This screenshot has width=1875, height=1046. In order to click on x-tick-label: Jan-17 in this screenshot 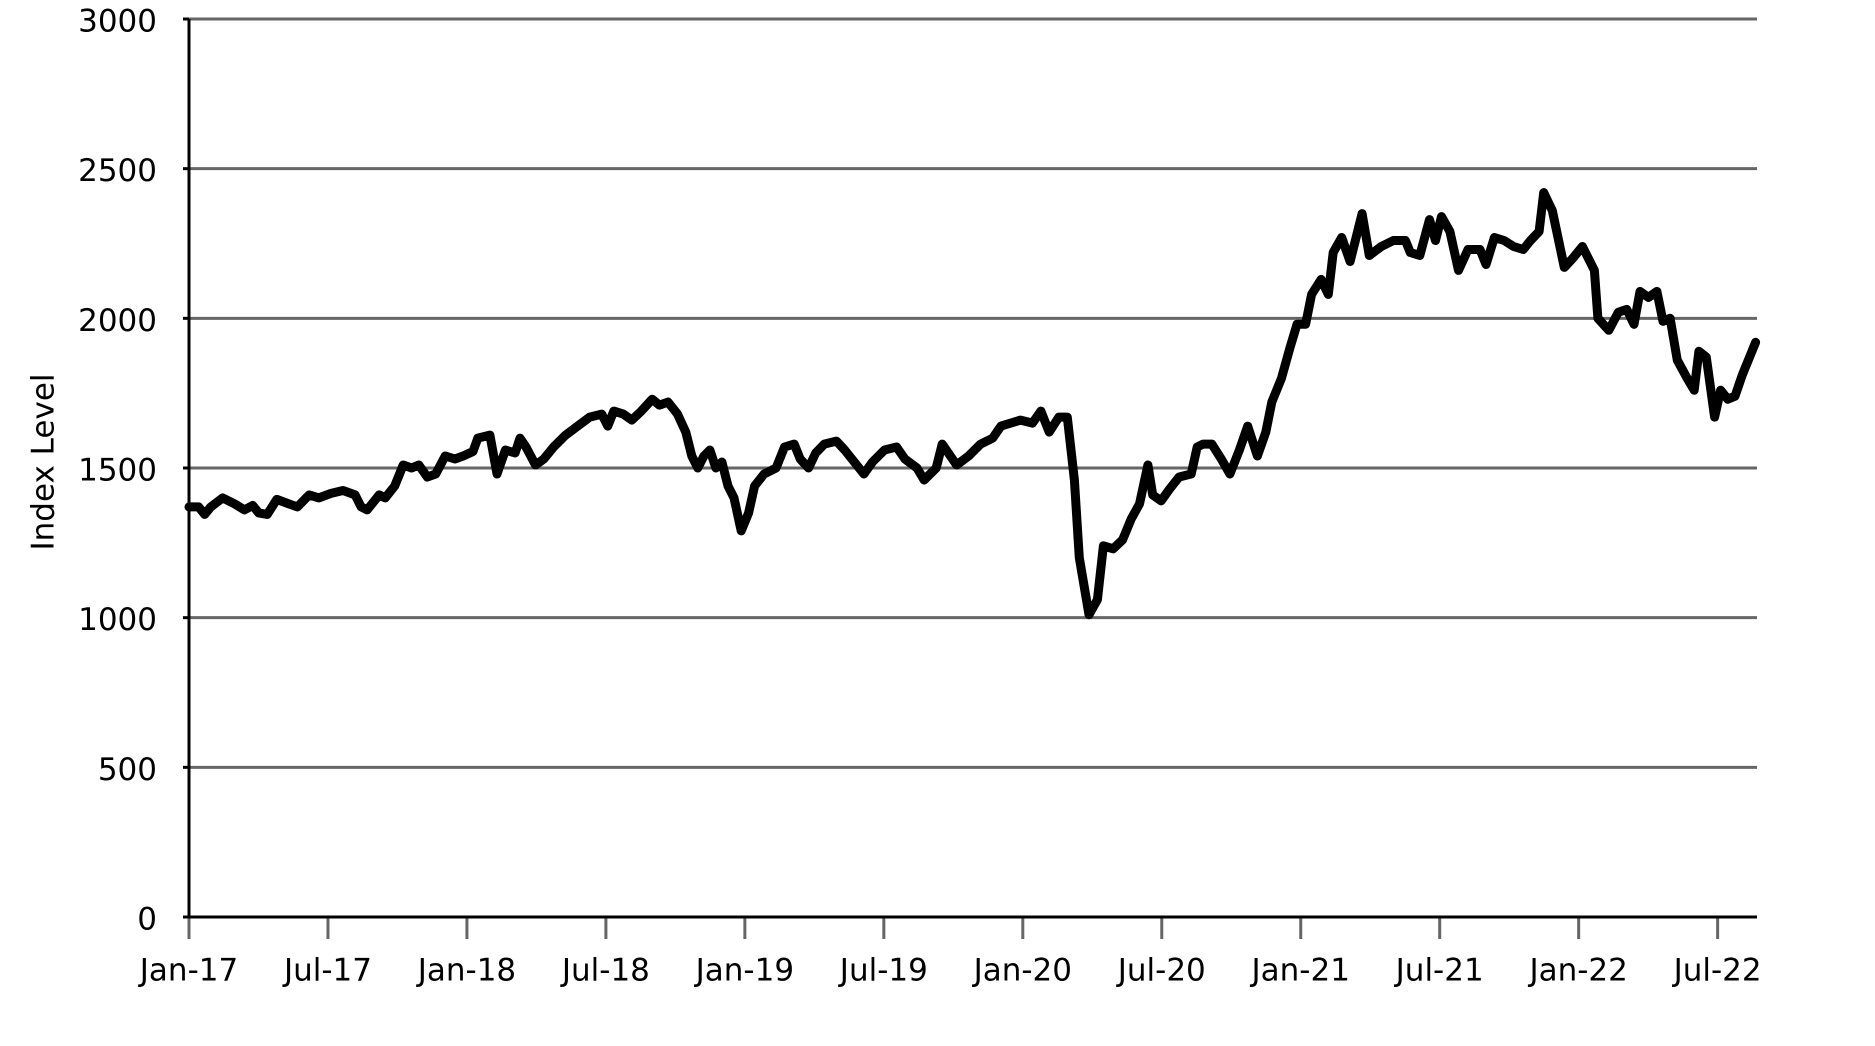, I will do `click(188, 971)`.